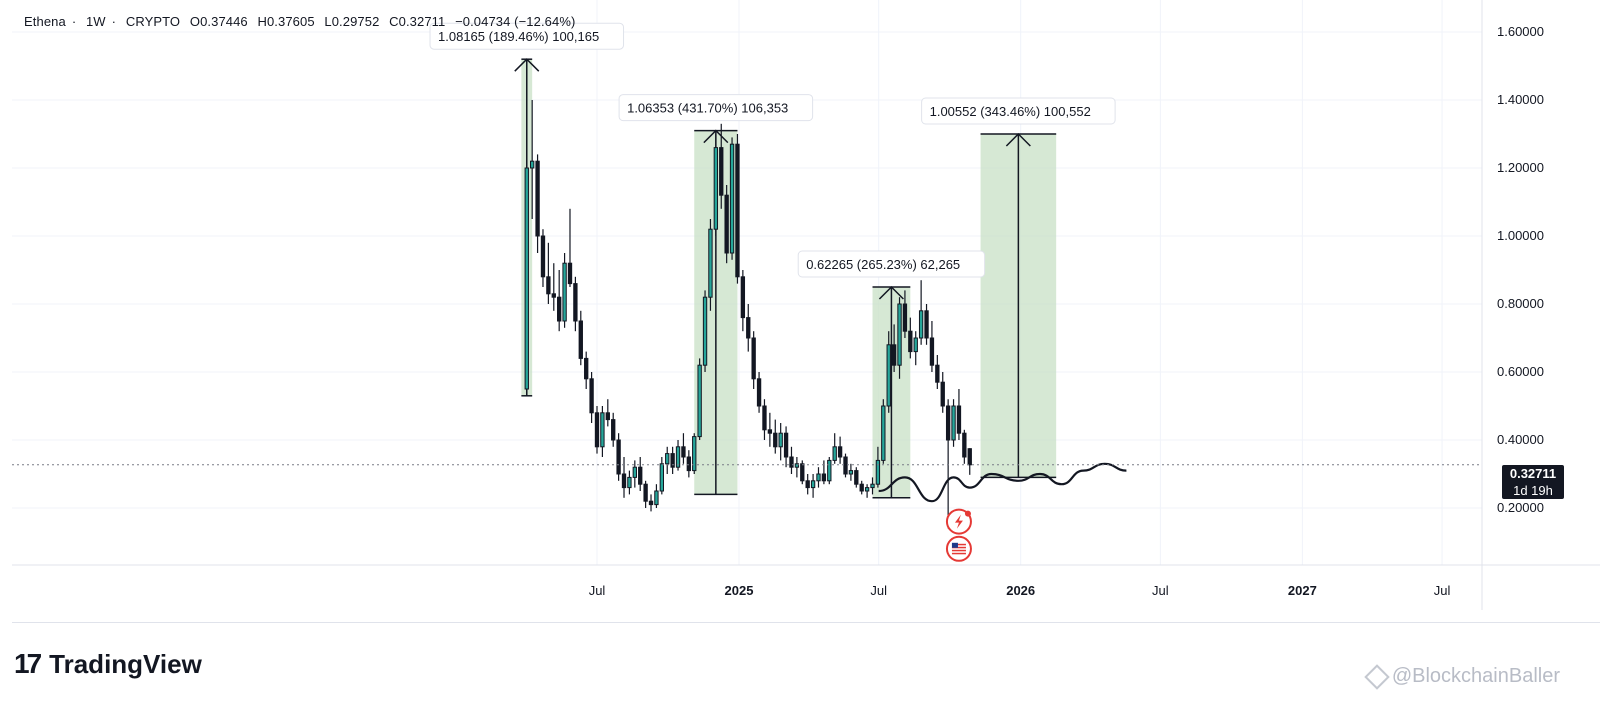 The image size is (1600, 701). I want to click on high-value: H0.37605, so click(286, 21).